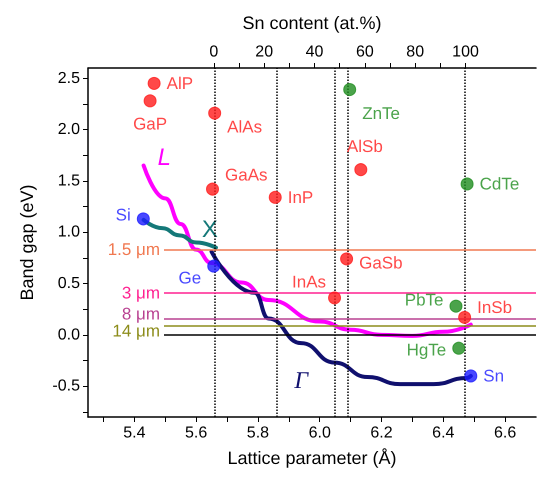  What do you see at coordinates (69, 335) in the screenshot?
I see `y-tick-label: 0.0` at bounding box center [69, 335].